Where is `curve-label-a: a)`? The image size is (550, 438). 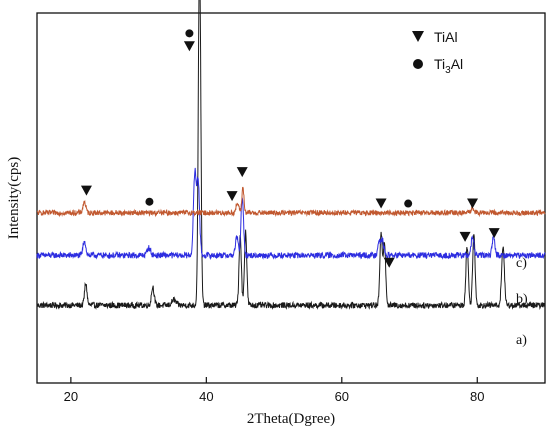
curve-label-a: a) is located at coordinates (521, 340).